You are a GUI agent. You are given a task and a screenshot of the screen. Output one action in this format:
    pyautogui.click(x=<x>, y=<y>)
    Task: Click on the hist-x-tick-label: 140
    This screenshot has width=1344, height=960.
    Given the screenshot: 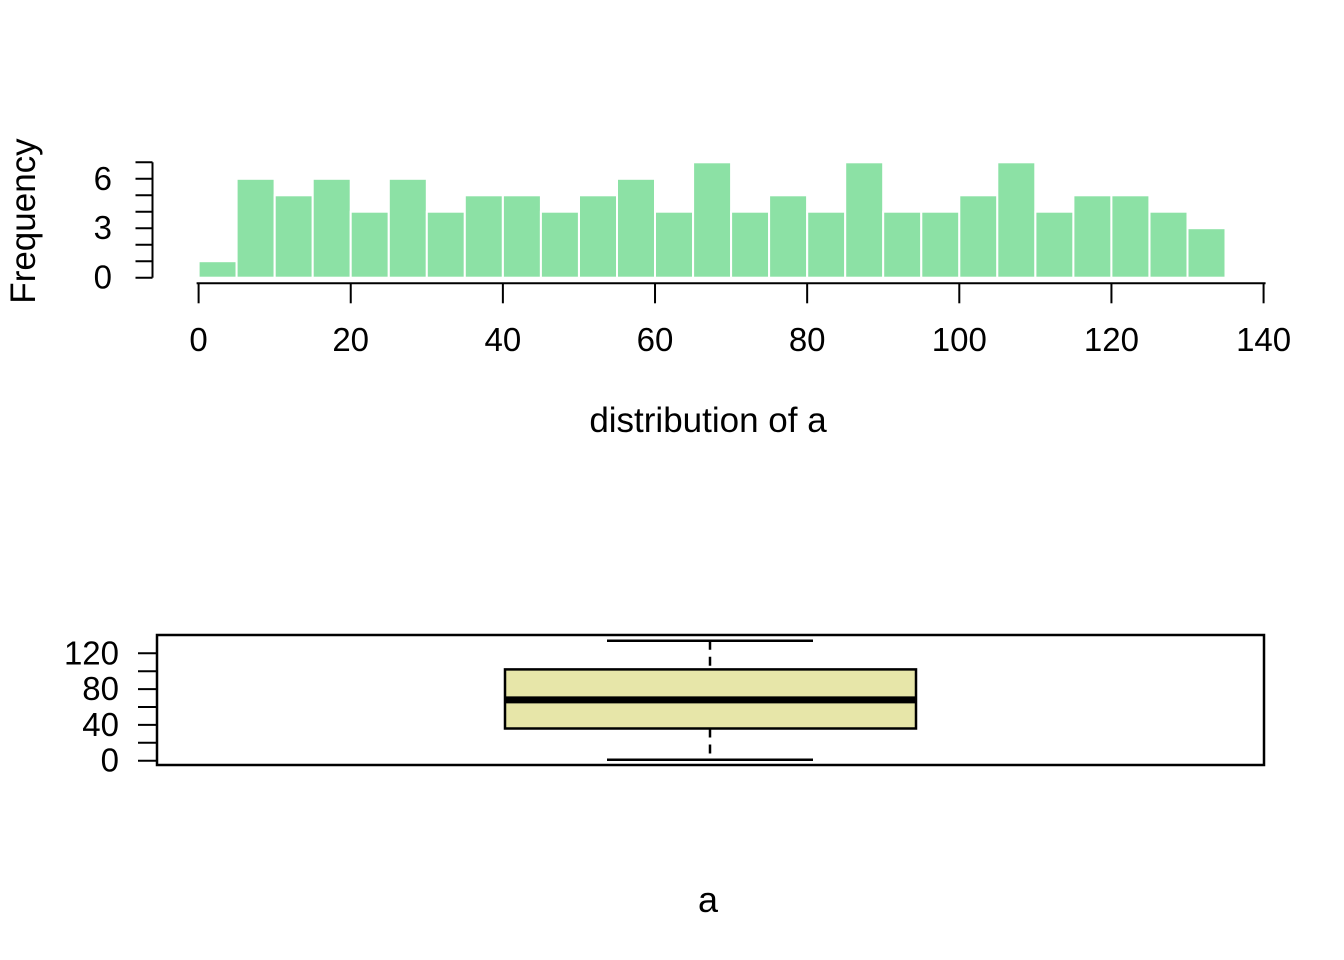 What is the action you would take?
    pyautogui.click(x=1263, y=339)
    